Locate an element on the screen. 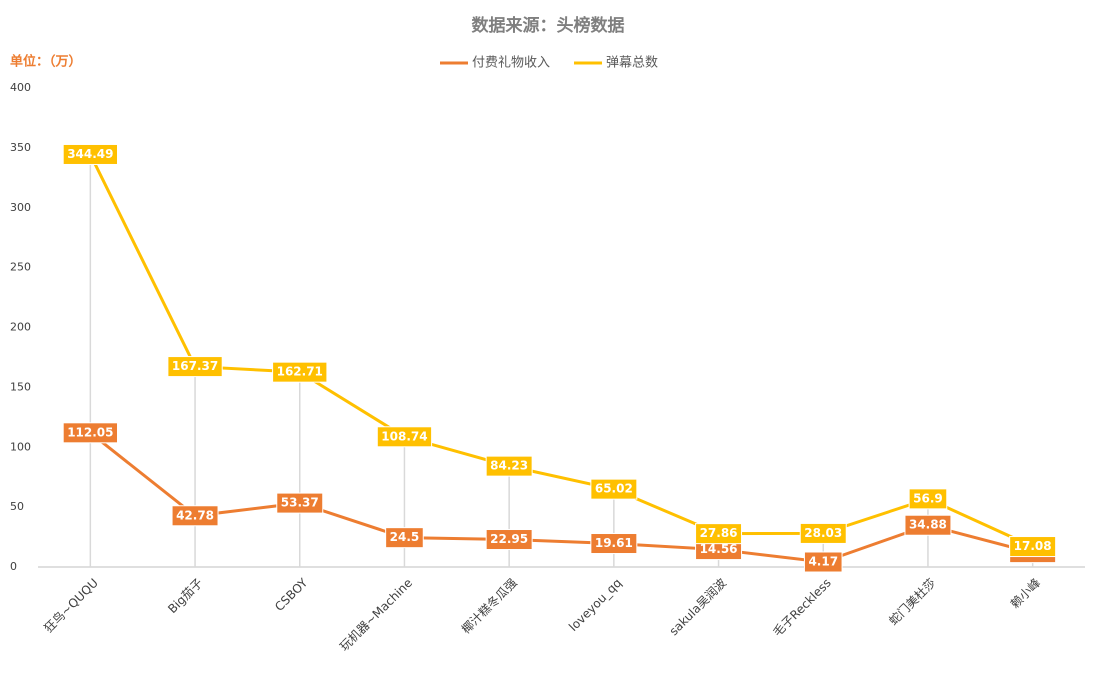 This screenshot has width=1096, height=693. x-tick-label: 椰汁糕冬瓜强 is located at coordinates (489, 606).